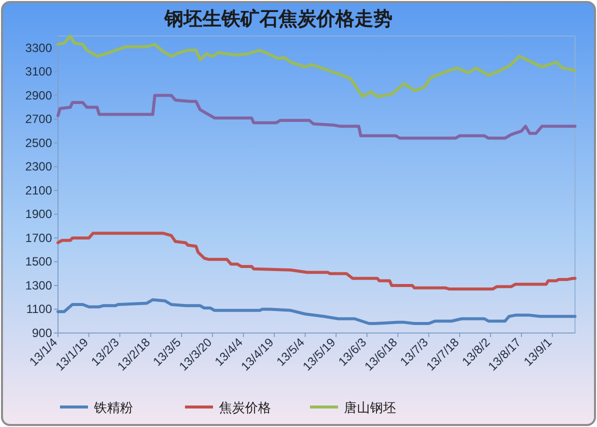  What do you see at coordinates (38, 95) in the screenshot?
I see `y-tick-label: 2900` at bounding box center [38, 95].